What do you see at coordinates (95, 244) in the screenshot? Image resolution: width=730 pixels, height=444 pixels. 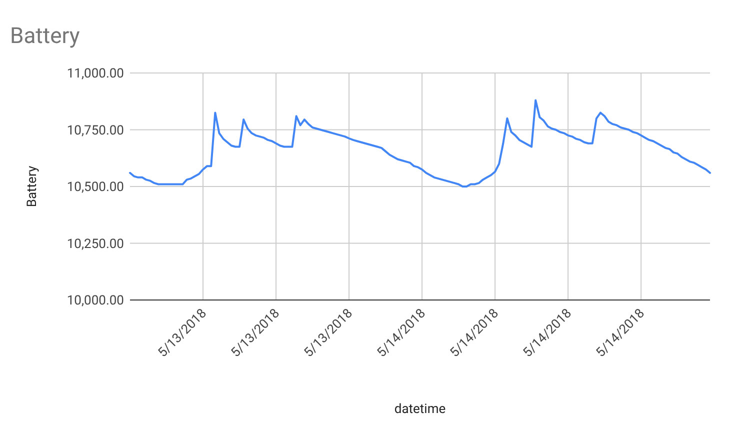 I see `y-tick-label: 10,250.00` at bounding box center [95, 244].